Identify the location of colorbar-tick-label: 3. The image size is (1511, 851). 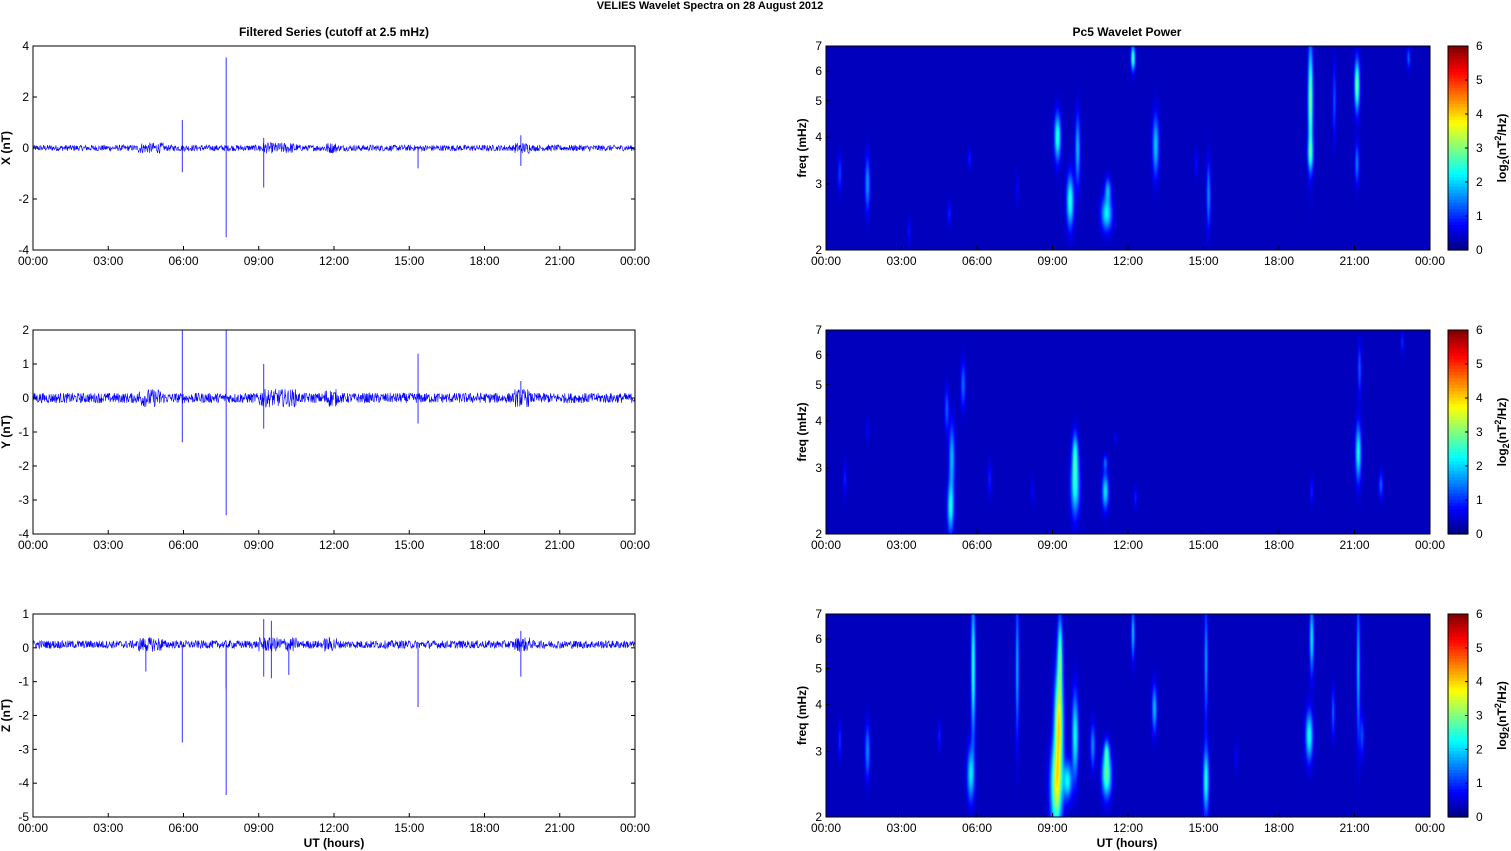
(1479, 716).